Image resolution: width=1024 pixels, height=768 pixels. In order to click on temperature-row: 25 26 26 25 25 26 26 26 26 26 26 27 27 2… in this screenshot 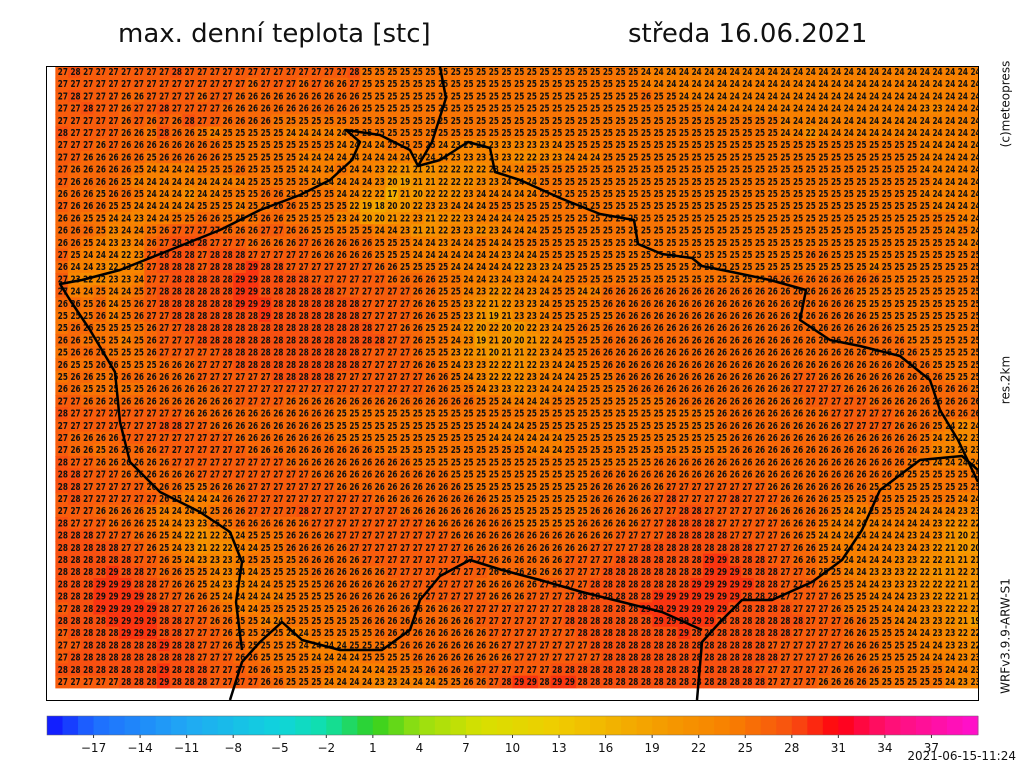, I will do `click(519, 377)`.